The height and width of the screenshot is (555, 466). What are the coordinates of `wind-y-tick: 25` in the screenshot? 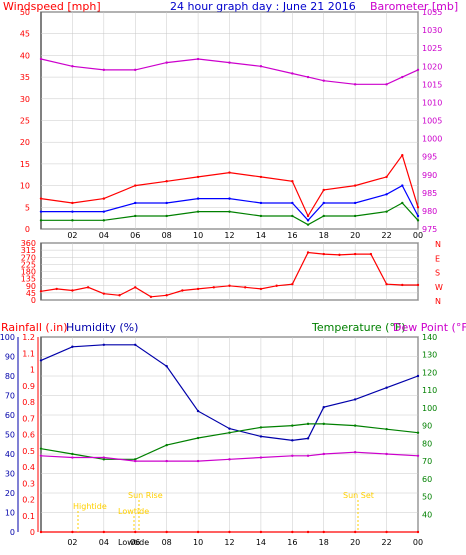 It's located at (25, 121).